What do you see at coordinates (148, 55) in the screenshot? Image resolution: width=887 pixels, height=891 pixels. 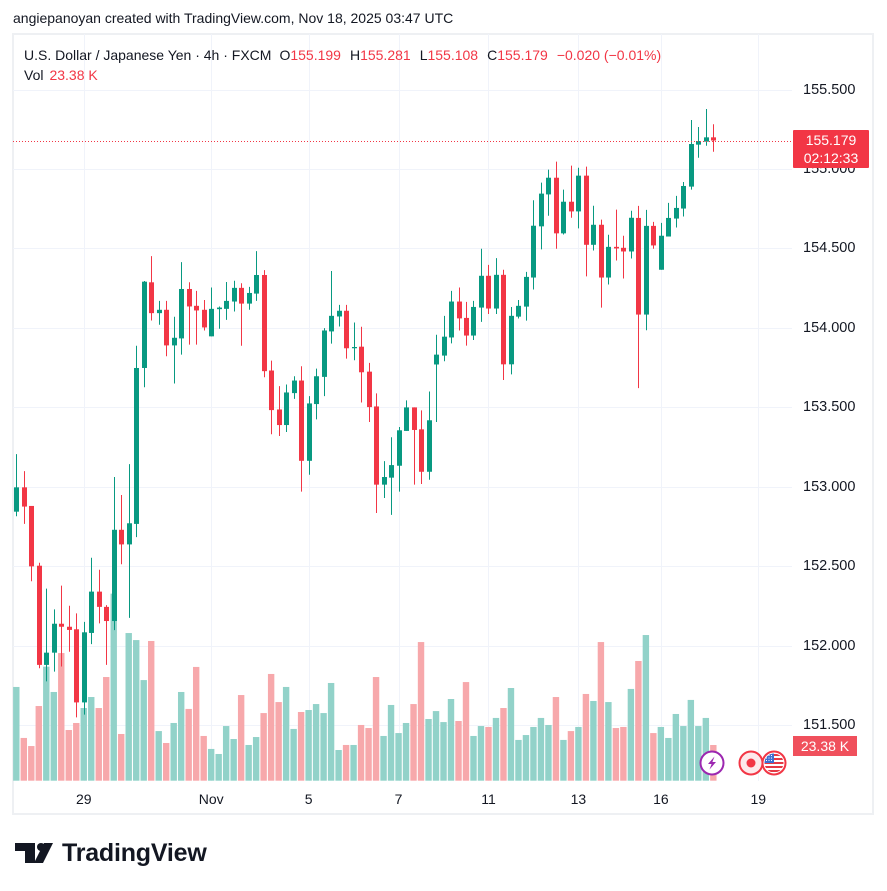 I see `symbol-title: U.S. Dollar / Japanese Yen · 4h · FXCM` at bounding box center [148, 55].